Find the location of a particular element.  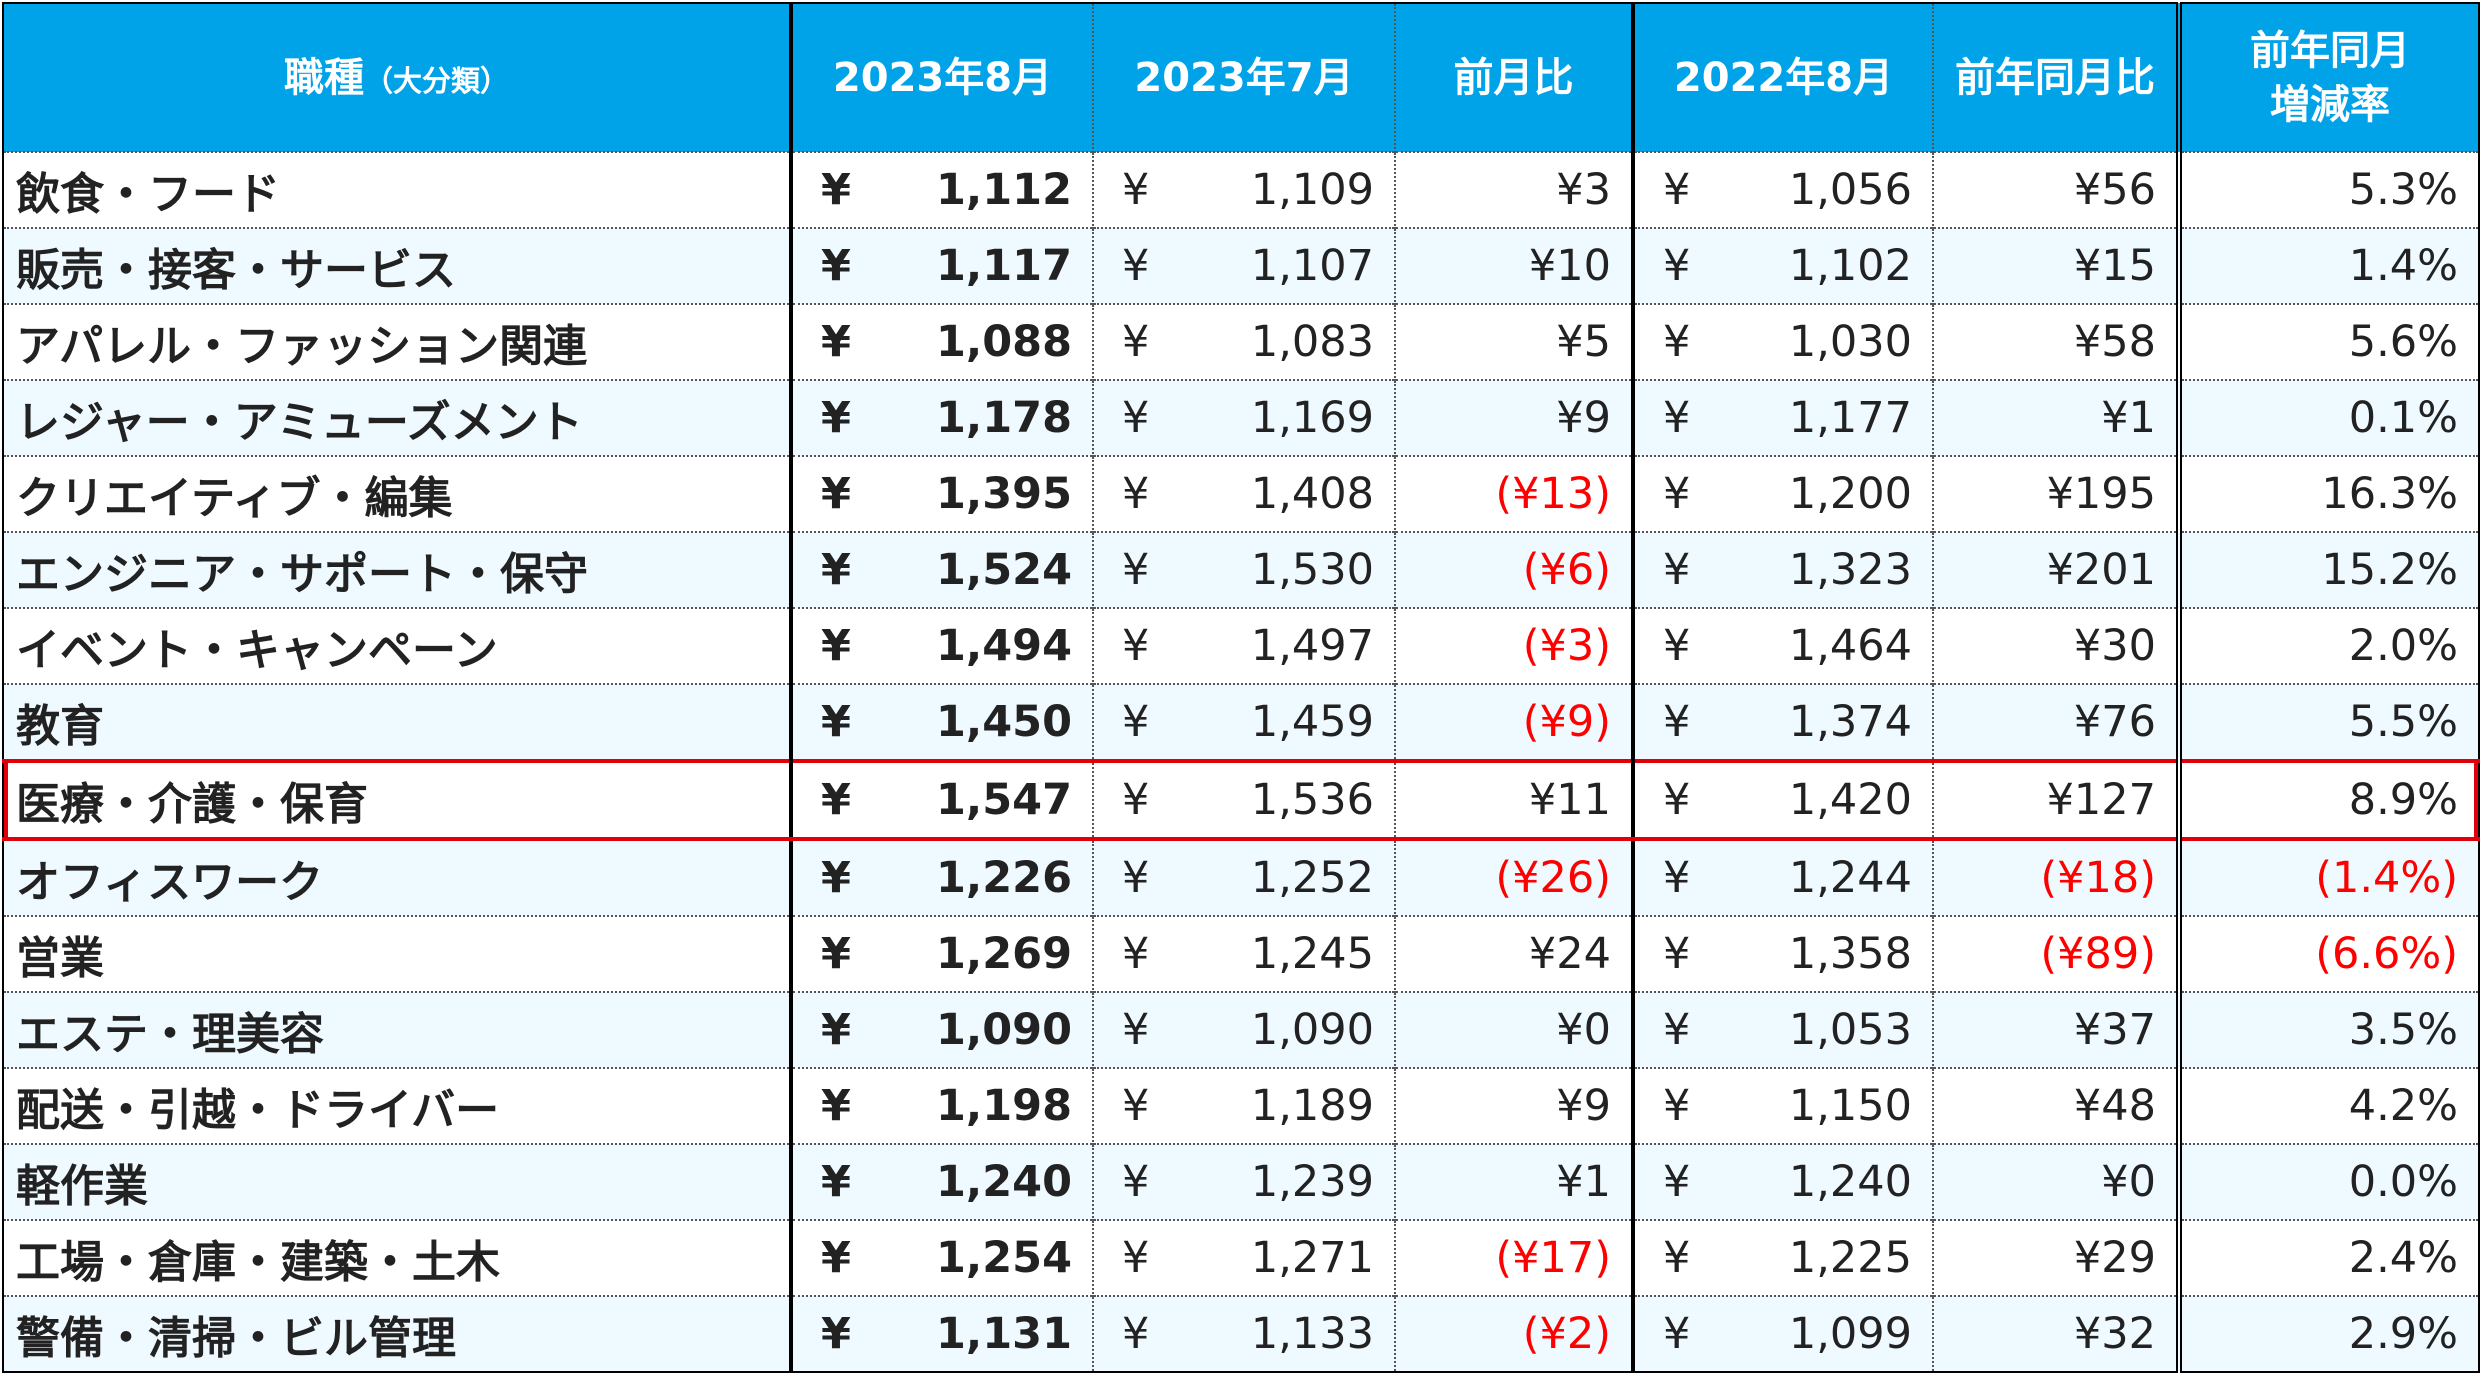

month-over-month-cell: ¥10 is located at coordinates (1513, 265).